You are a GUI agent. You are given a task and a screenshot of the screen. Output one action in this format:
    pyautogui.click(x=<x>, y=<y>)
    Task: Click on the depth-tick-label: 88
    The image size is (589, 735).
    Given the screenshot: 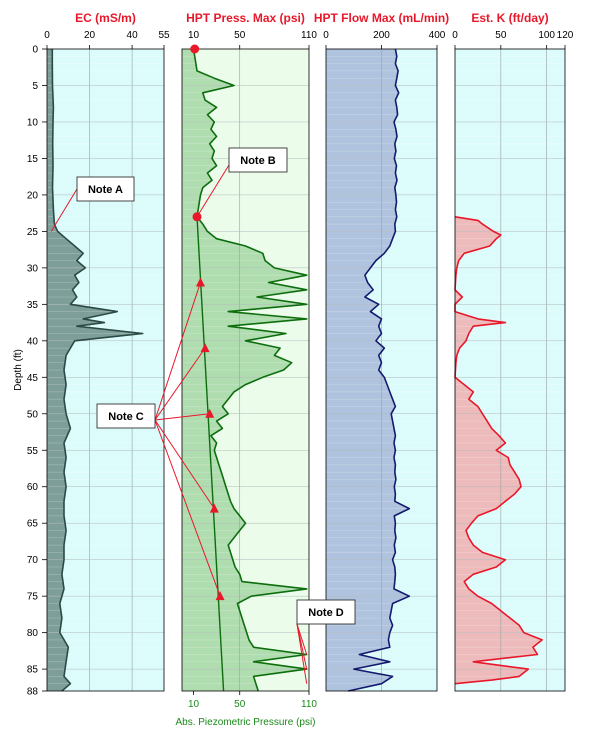 What is the action you would take?
    pyautogui.click(x=33, y=692)
    